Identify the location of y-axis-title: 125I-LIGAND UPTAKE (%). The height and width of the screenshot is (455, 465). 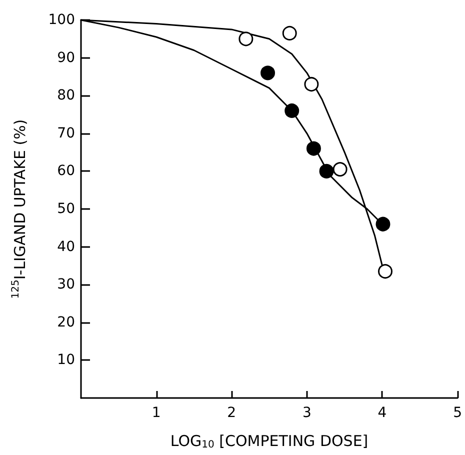
(19, 209).